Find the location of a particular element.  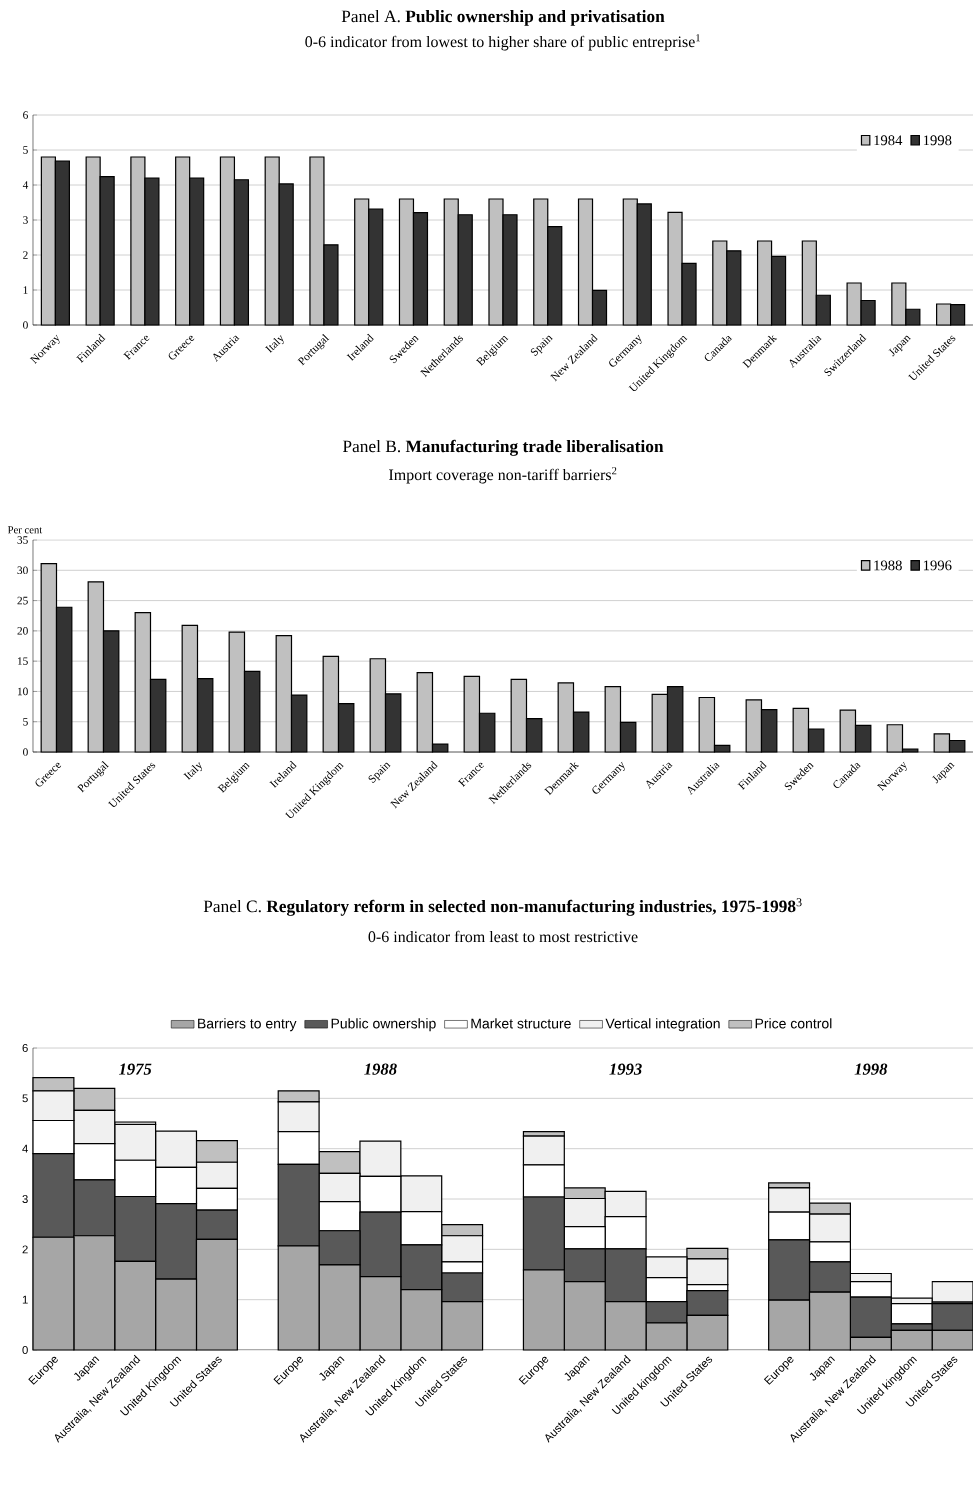

y-tick-label: 35 is located at coordinates (22, 540).